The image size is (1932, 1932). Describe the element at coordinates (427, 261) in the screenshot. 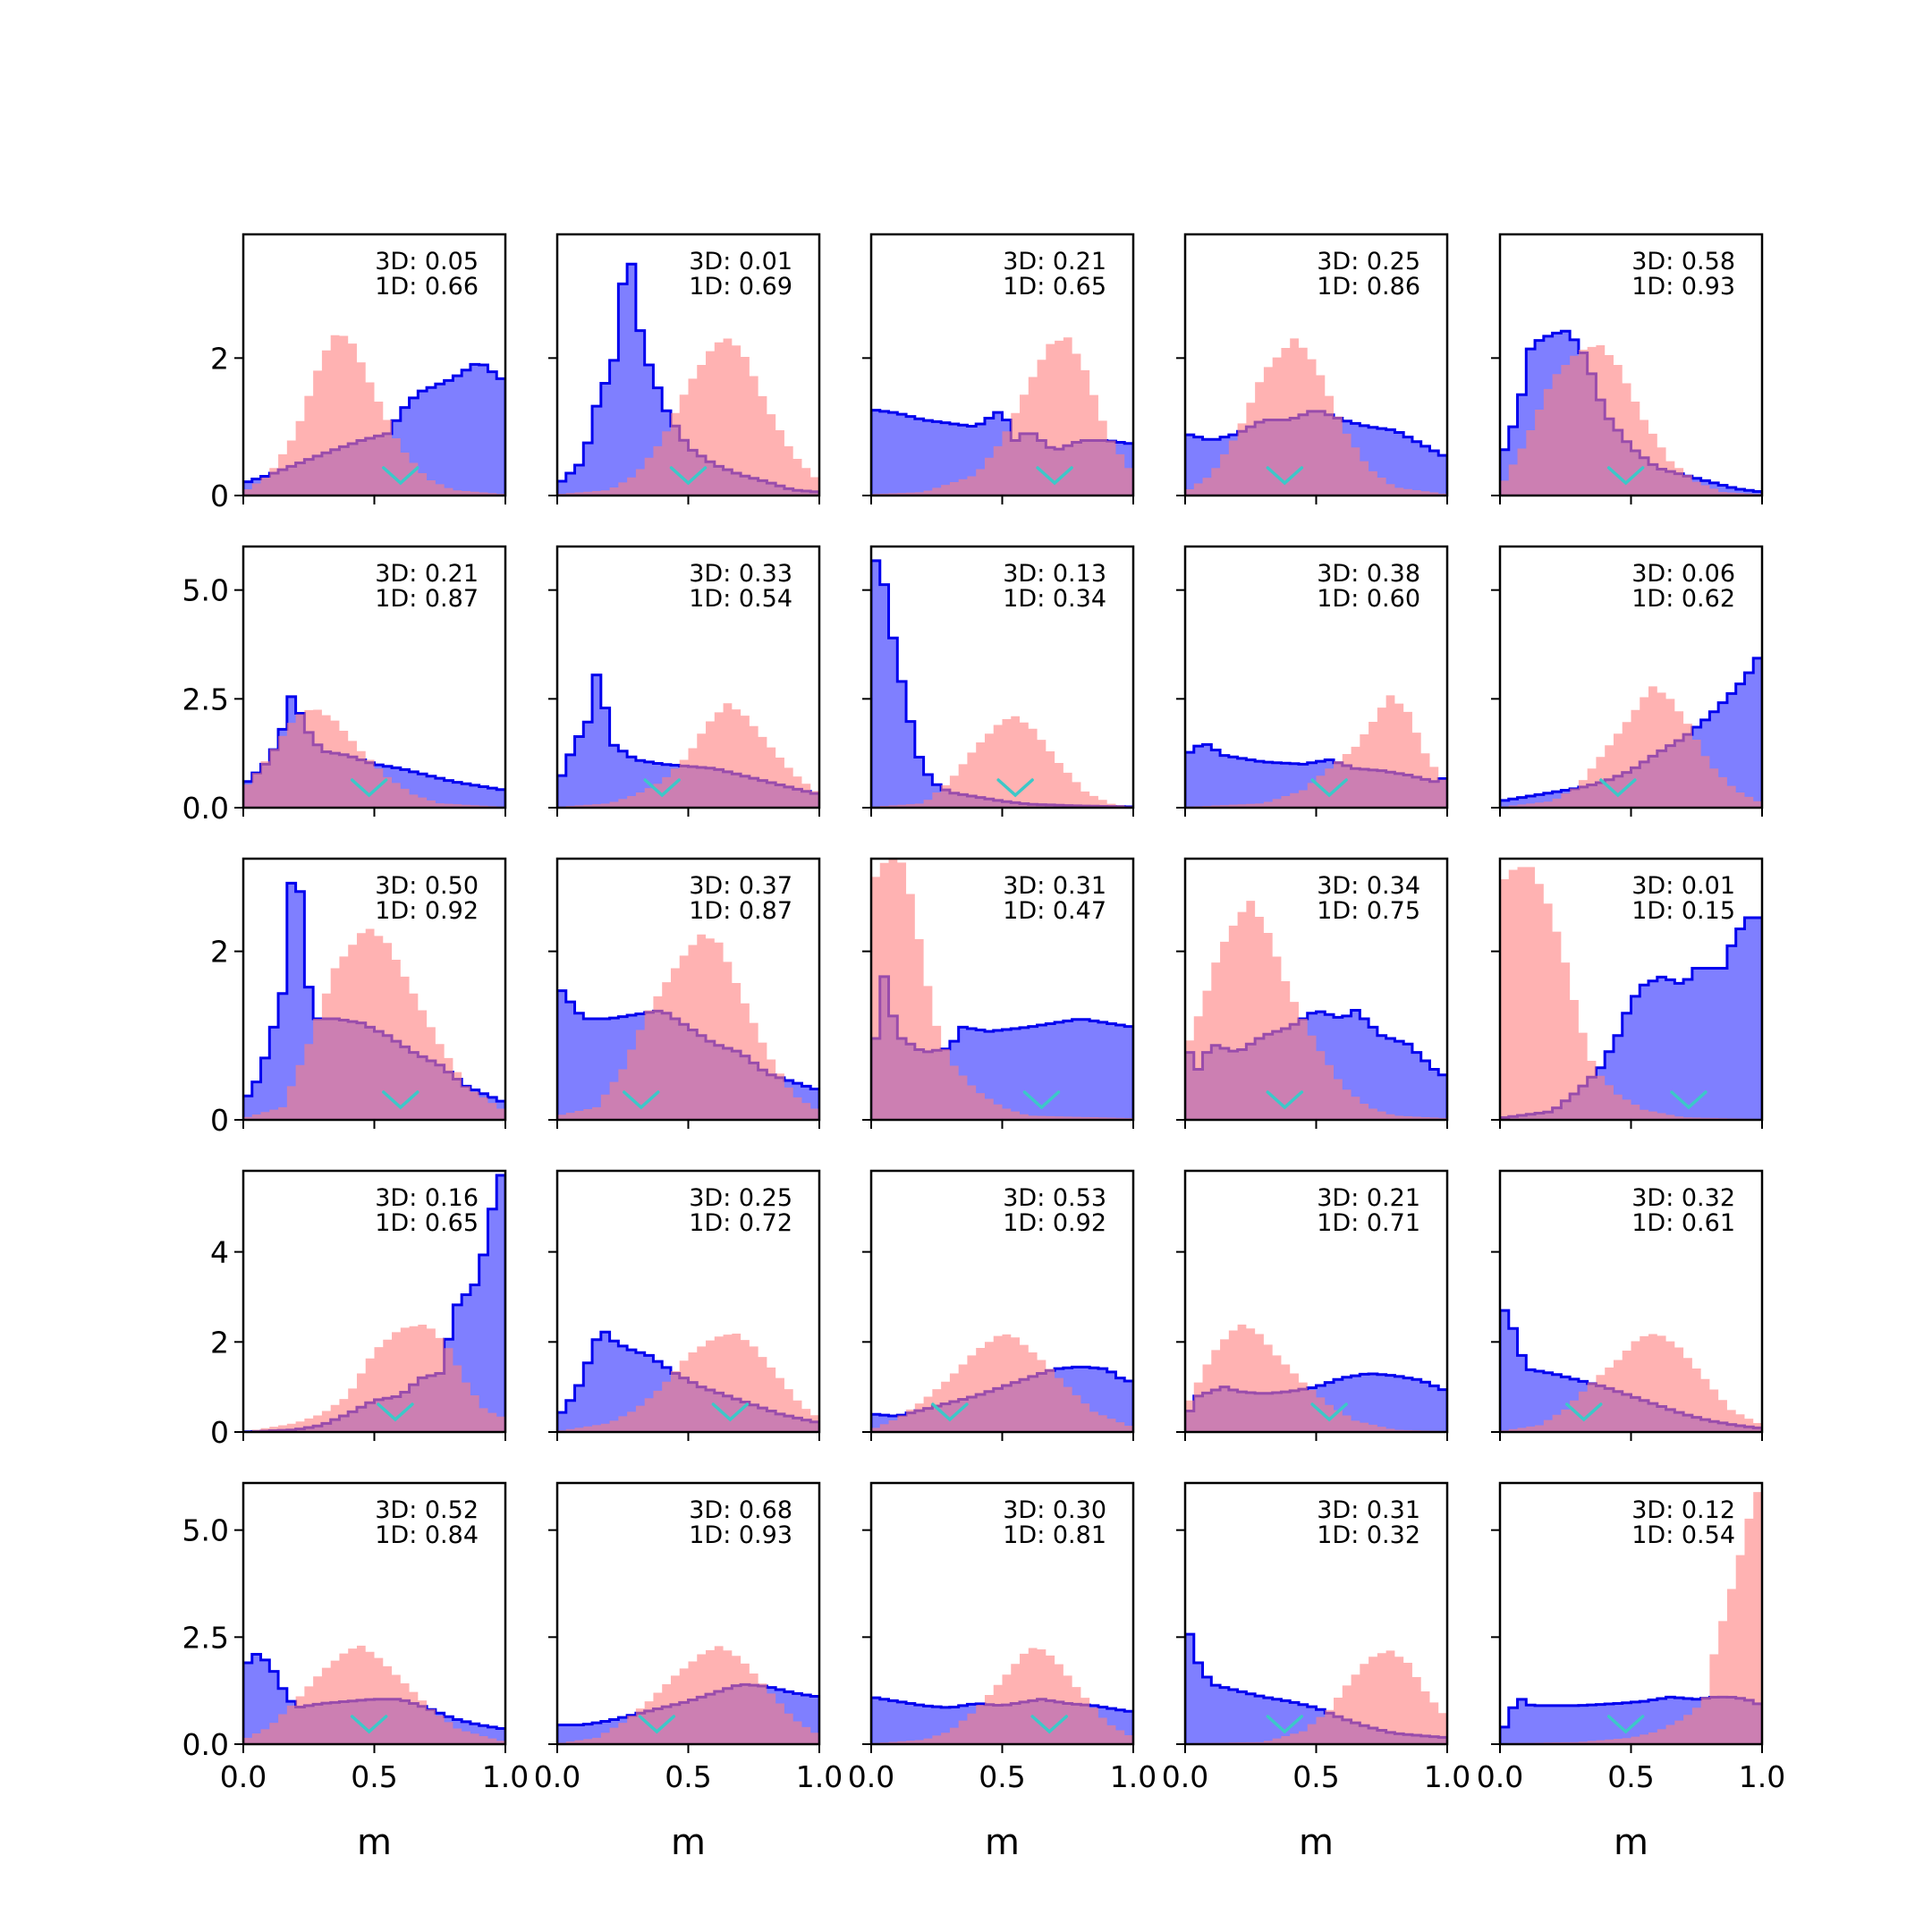

I see `annotation-3d: 3D: 0.05` at that location.